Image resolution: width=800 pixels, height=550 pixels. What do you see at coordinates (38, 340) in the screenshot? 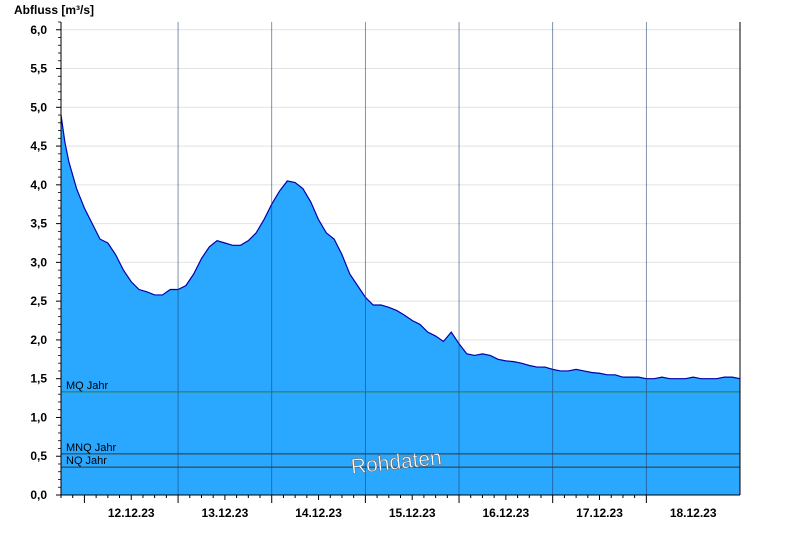
I see `y-tick-label: 2,0` at bounding box center [38, 340].